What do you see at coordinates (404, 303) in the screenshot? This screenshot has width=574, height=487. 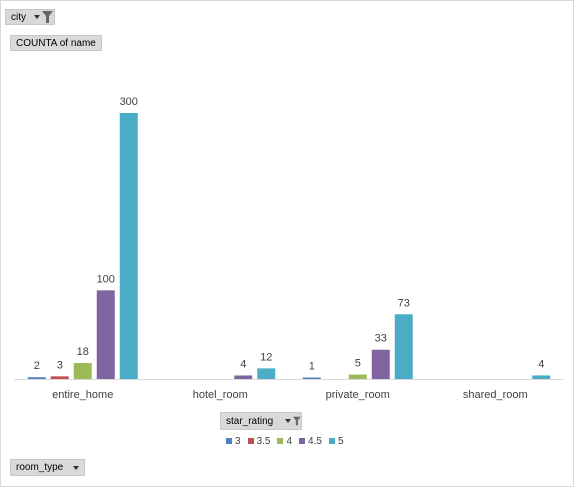 I see `data-label: 73` at bounding box center [404, 303].